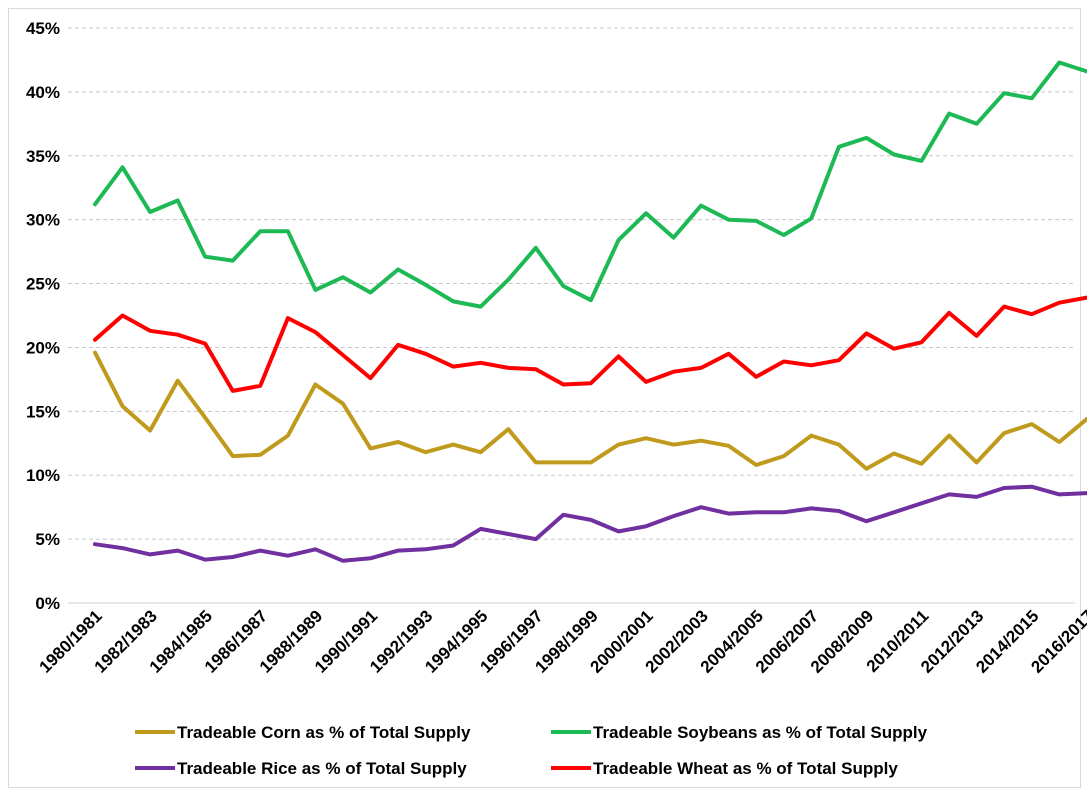 The width and height of the screenshot is (1087, 794). What do you see at coordinates (43, 220) in the screenshot?
I see `y-tick-label: 30%` at bounding box center [43, 220].